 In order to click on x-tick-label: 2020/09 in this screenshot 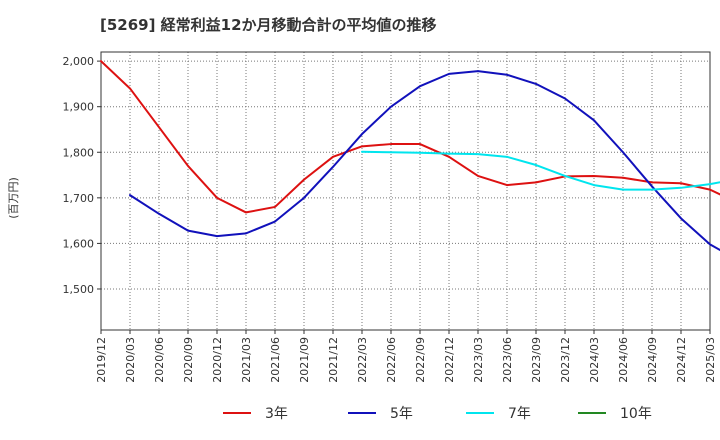, I will do `click(188, 360)`.